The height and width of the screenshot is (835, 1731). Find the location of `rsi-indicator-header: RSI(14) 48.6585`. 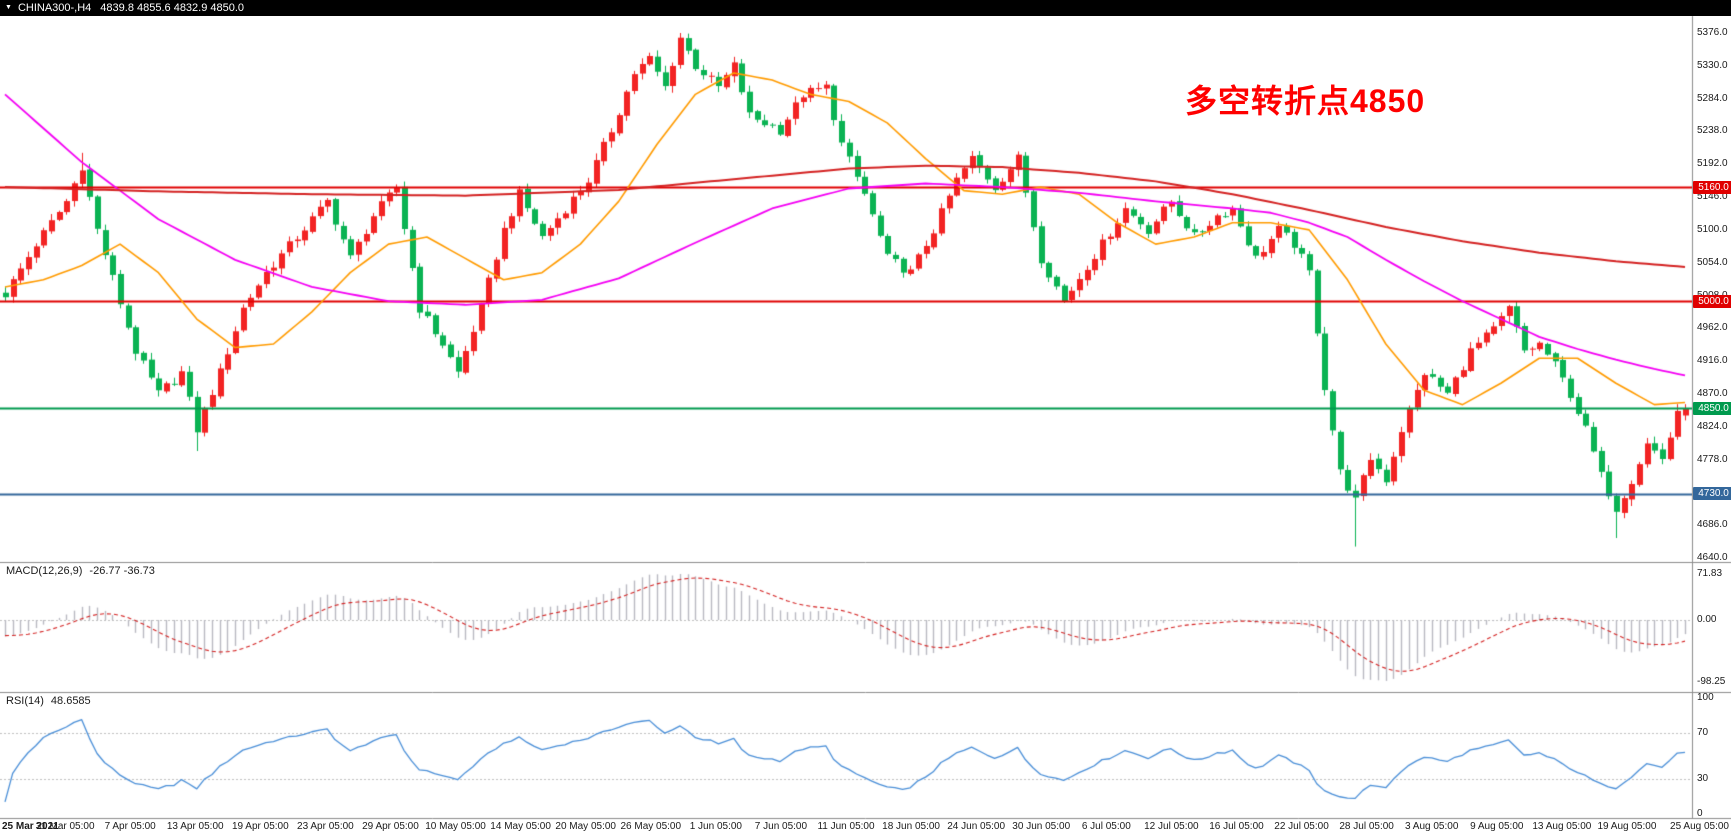

rsi-indicator-header: RSI(14) 48.6585 is located at coordinates (48, 701).